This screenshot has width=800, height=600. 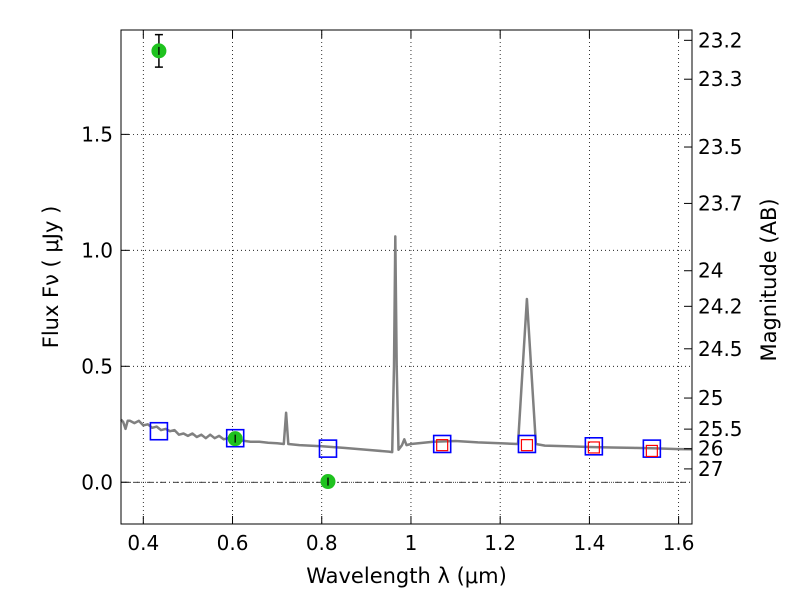 What do you see at coordinates (411, 543) in the screenshot?
I see `x-tick-label: 1` at bounding box center [411, 543].